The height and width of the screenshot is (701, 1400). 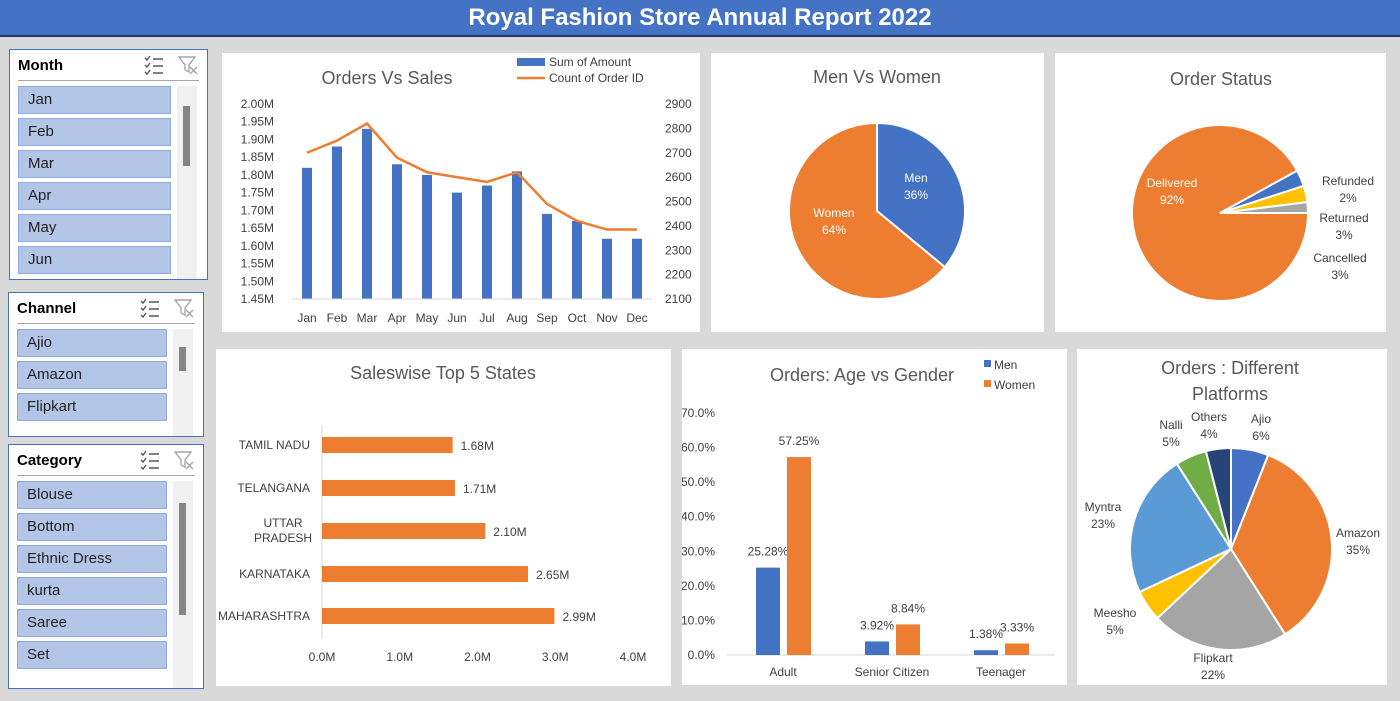 I want to click on y-tick-label: 0.0%, so click(x=702, y=655).